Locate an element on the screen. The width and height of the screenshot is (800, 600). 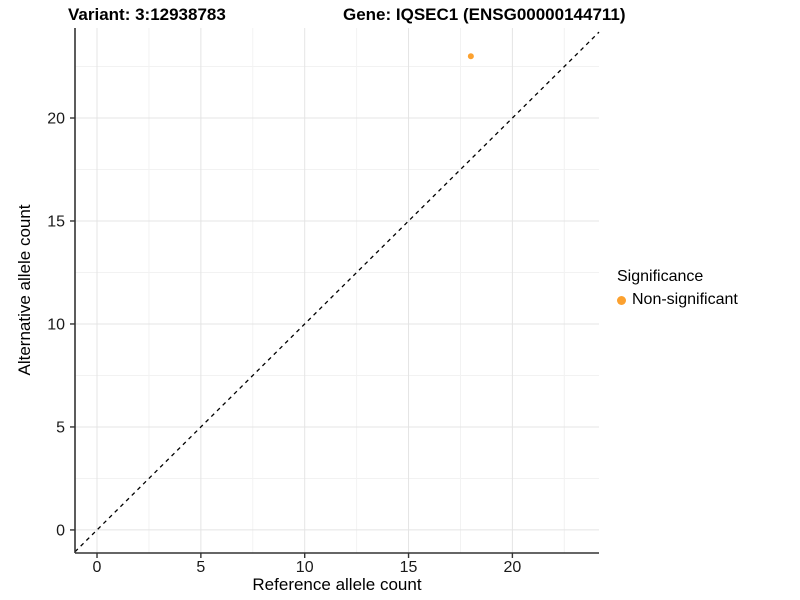
legend-item-label: Non-significant is located at coordinates (685, 299).